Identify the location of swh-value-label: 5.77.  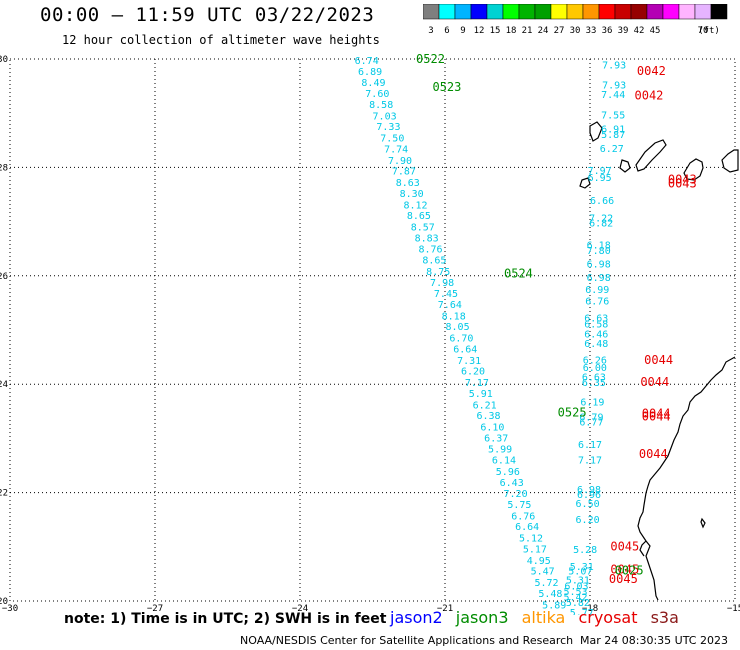
(582, 611).